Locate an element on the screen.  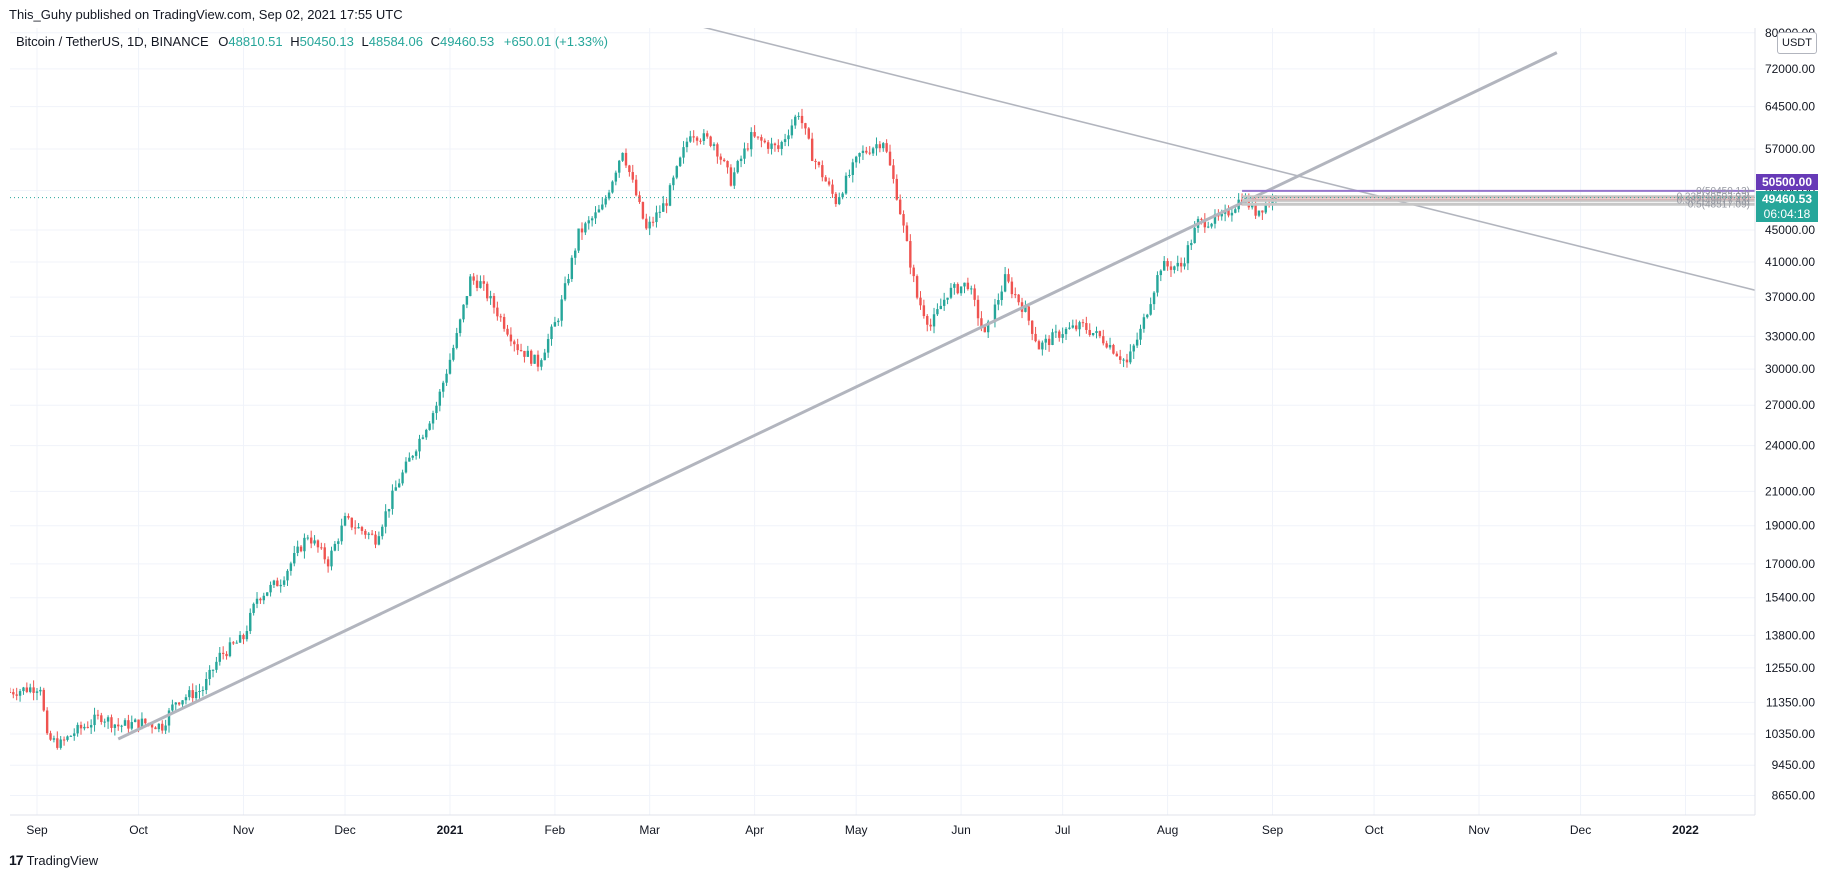
y-tick-label: 13800.00 is located at coordinates (1790, 635).